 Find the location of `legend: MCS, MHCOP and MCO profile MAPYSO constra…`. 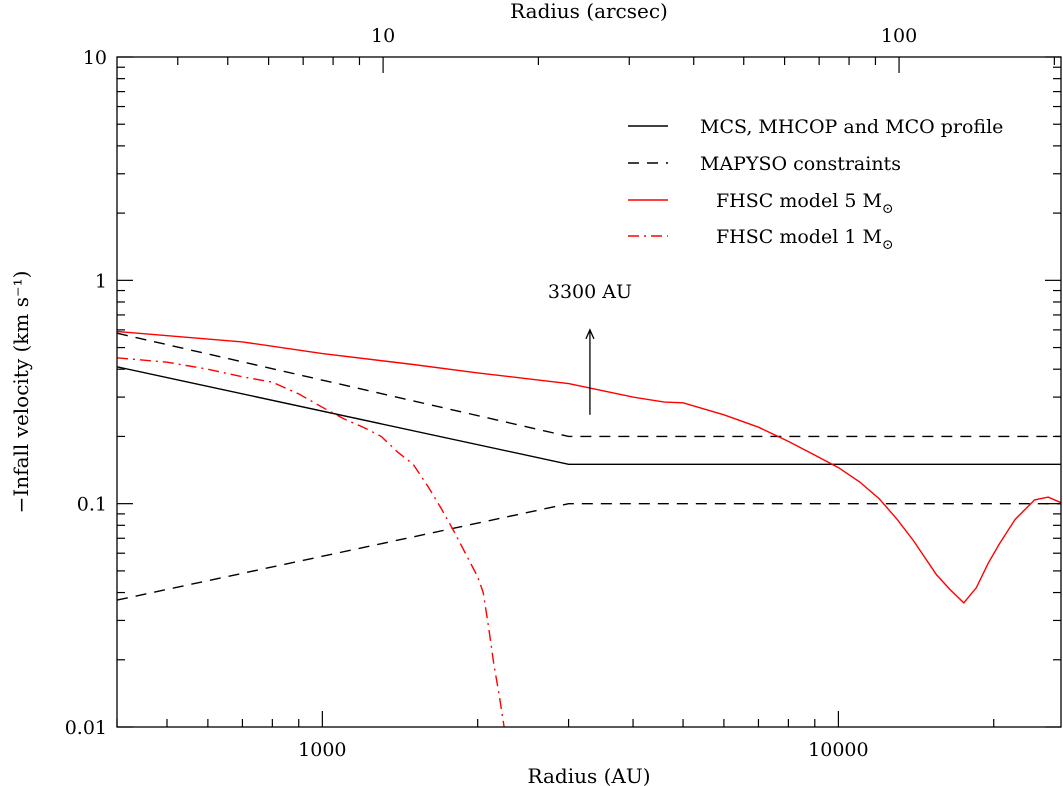

legend: MCS, MHCOP and MCO profile MAPYSO constra… is located at coordinates (815, 184).